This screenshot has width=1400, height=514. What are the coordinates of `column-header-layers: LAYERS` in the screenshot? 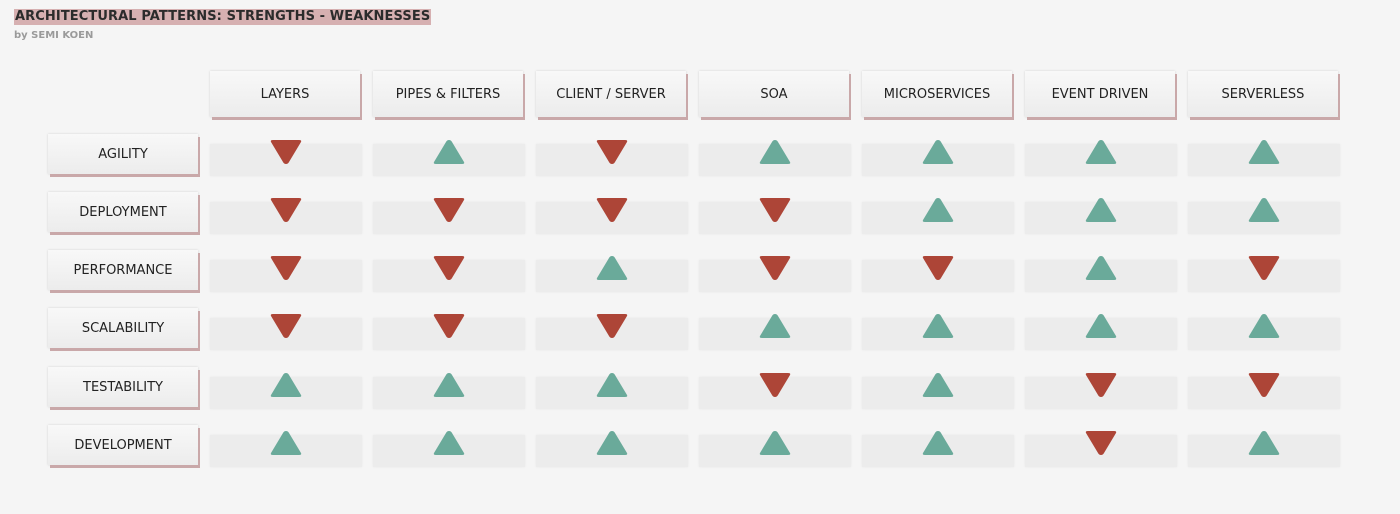 It's located at (285, 94).